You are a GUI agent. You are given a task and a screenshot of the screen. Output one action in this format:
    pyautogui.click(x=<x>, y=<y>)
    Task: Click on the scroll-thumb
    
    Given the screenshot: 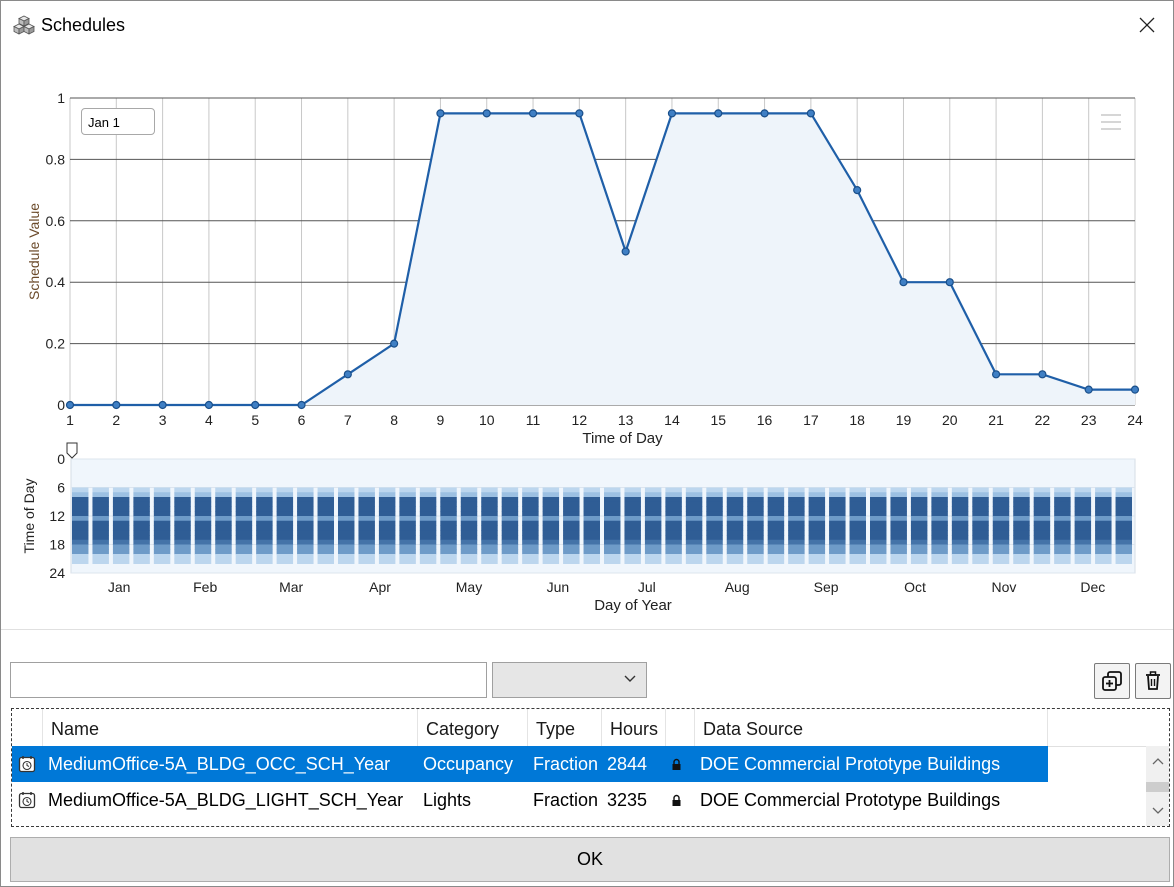 What is the action you would take?
    pyautogui.click(x=1157, y=787)
    